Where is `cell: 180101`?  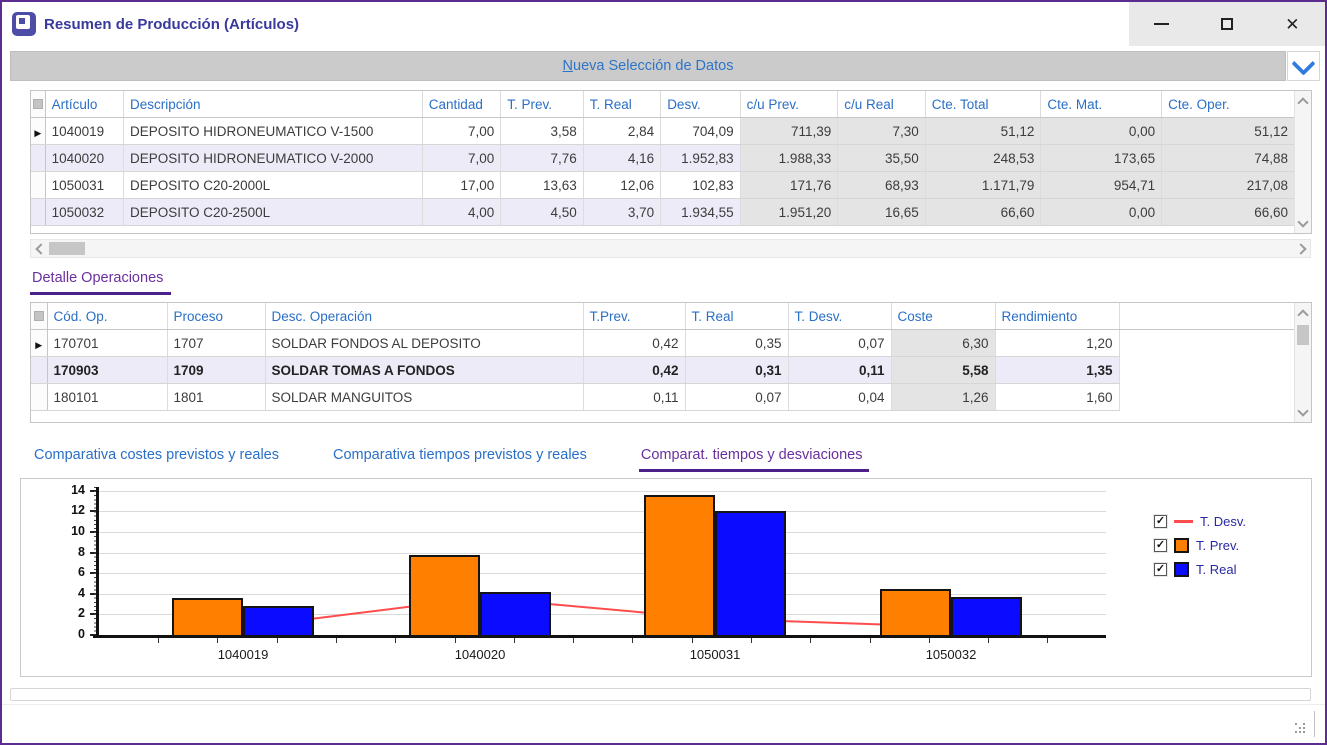 cell: 180101 is located at coordinates (107, 397).